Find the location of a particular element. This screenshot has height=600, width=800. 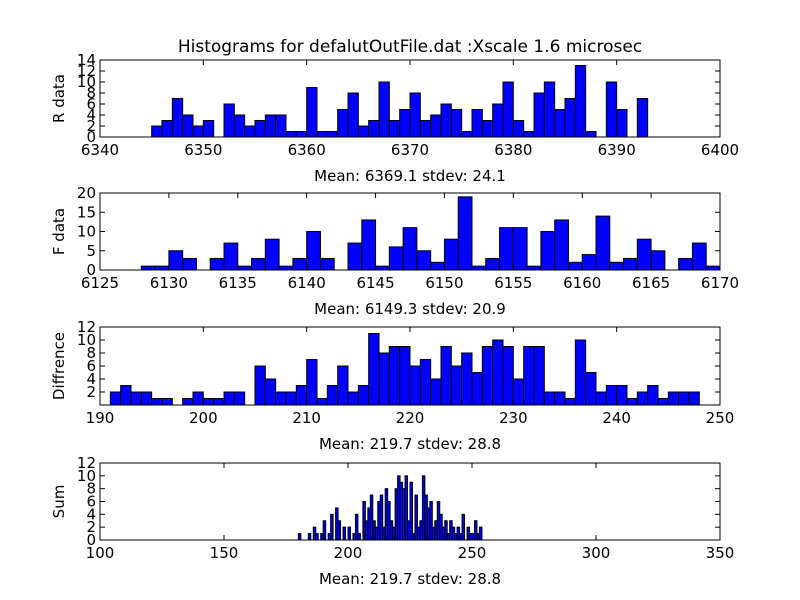

x-tick-label: 240 is located at coordinates (616, 418).